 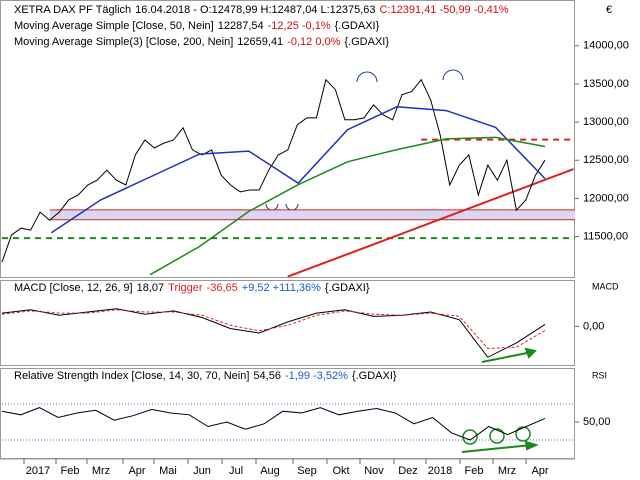 What do you see at coordinates (38, 471) in the screenshot?
I see `x-tick-label: 2017` at bounding box center [38, 471].